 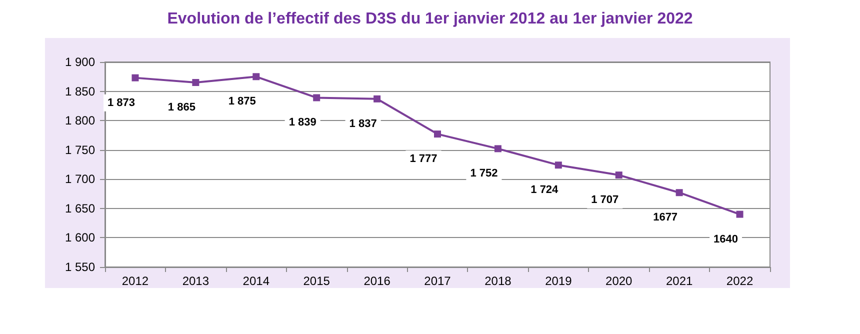 I want to click on data-label: 1 724, so click(x=545, y=190).